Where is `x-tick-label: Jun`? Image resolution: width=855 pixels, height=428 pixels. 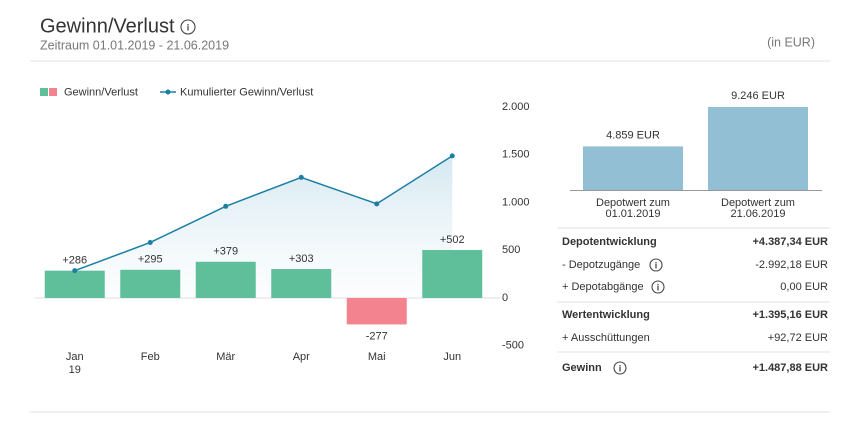 x-tick-label: Jun is located at coordinates (452, 357).